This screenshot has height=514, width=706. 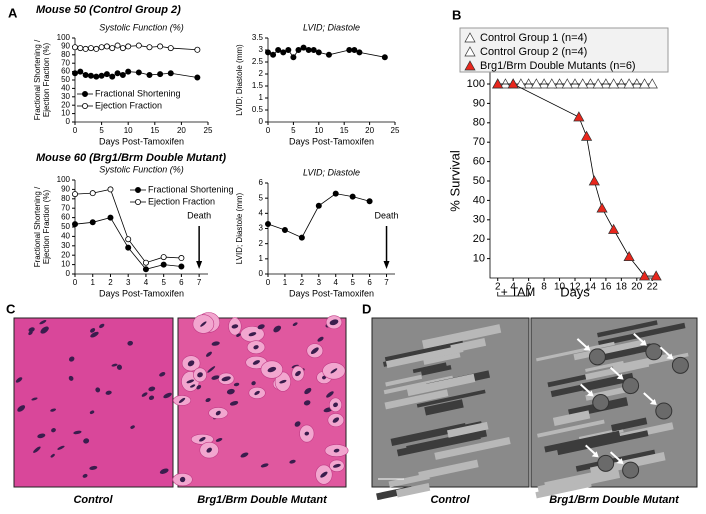 I want to click on y-tick-label: 50, so click(x=65, y=79).